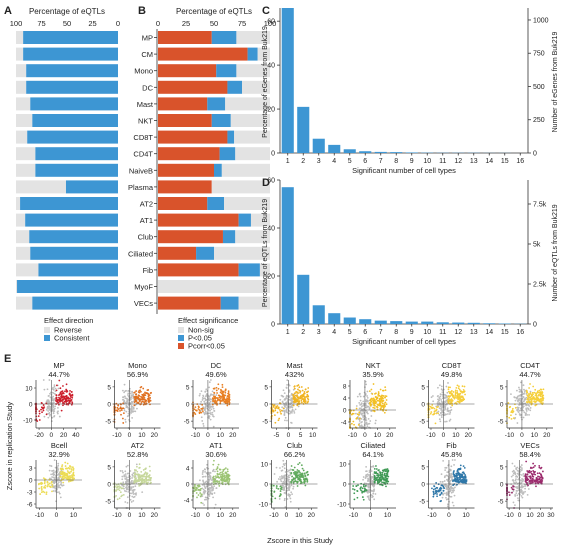  What do you see at coordinates (216, 374) in the screenshot?
I see `scatter-percent: 49.6%` at bounding box center [216, 374].